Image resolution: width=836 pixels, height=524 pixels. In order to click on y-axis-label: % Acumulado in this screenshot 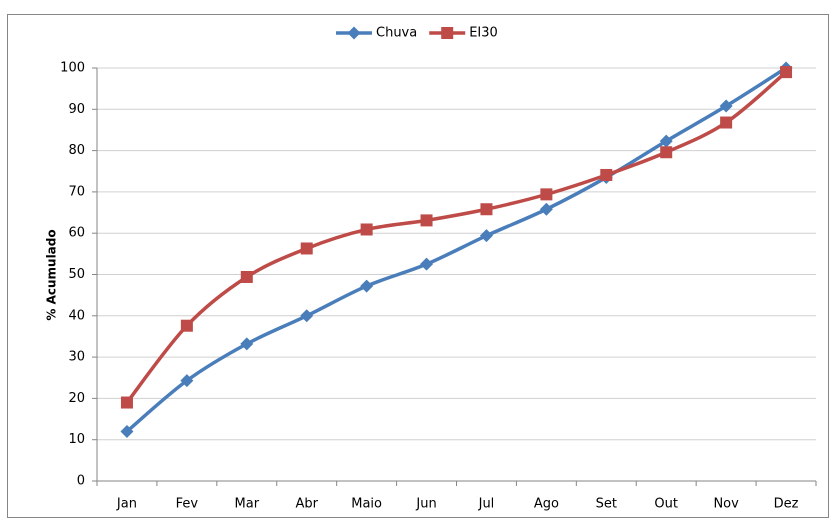, I will do `click(52, 274)`.